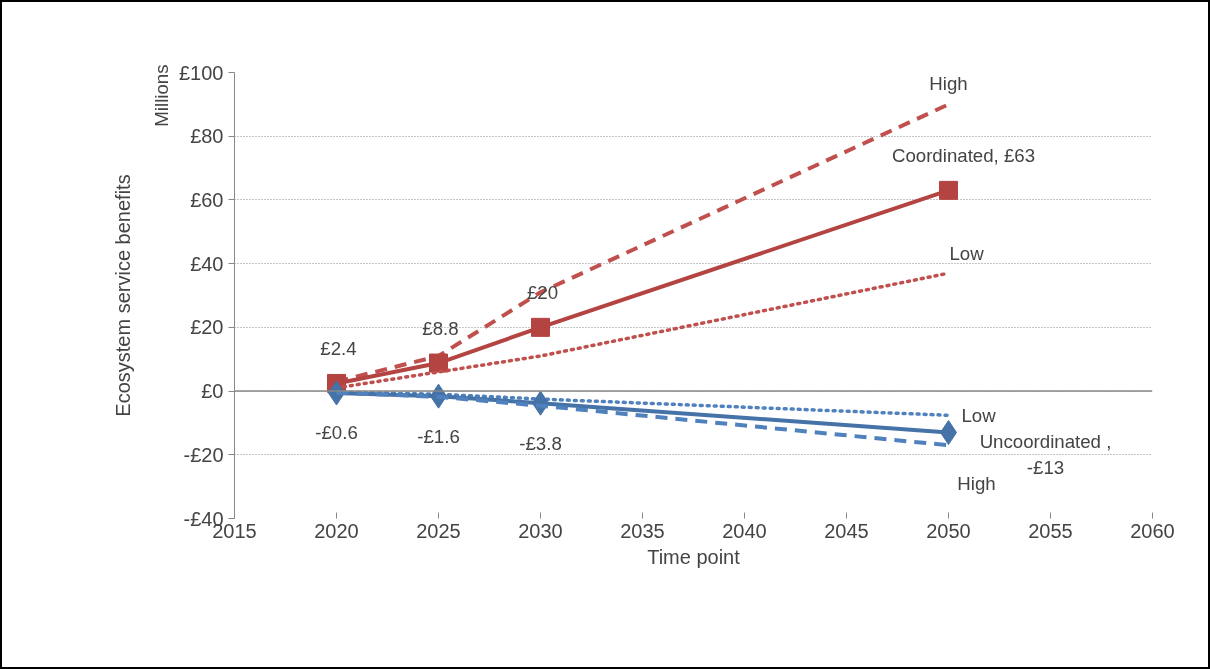 The width and height of the screenshot is (1210, 669). Describe the element at coordinates (201, 72) in the screenshot. I see `y-tick-label: £100` at that location.